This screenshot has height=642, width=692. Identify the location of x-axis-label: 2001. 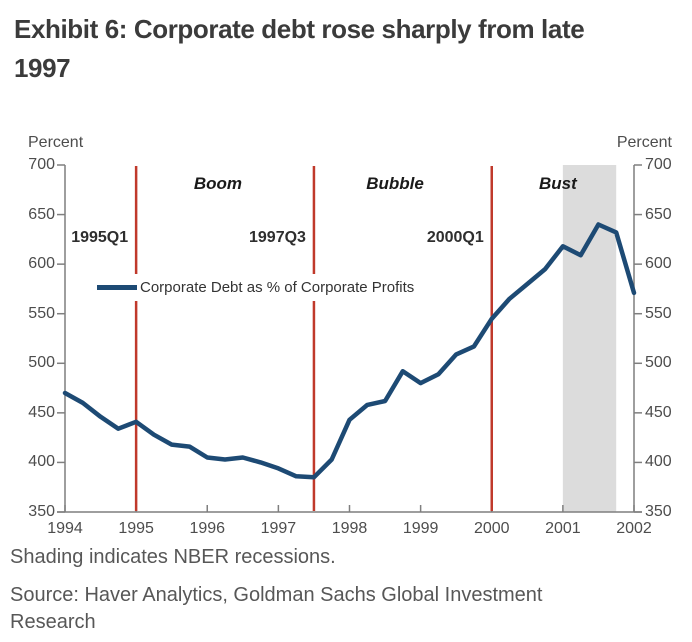
(563, 528).